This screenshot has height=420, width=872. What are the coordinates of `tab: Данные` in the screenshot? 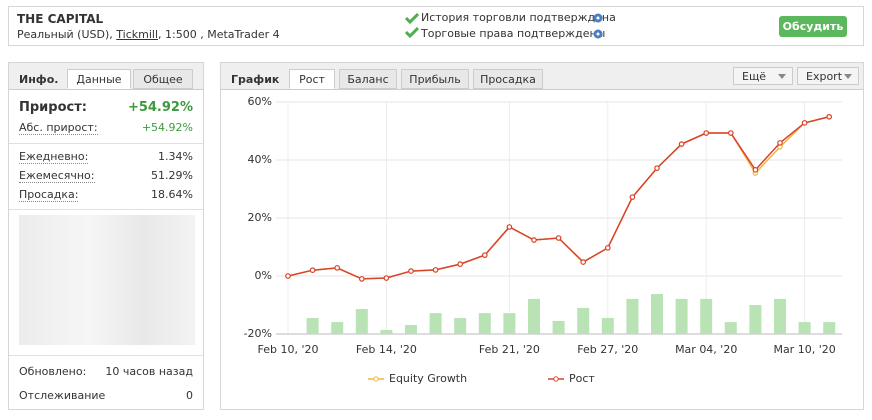 It's located at (99, 79).